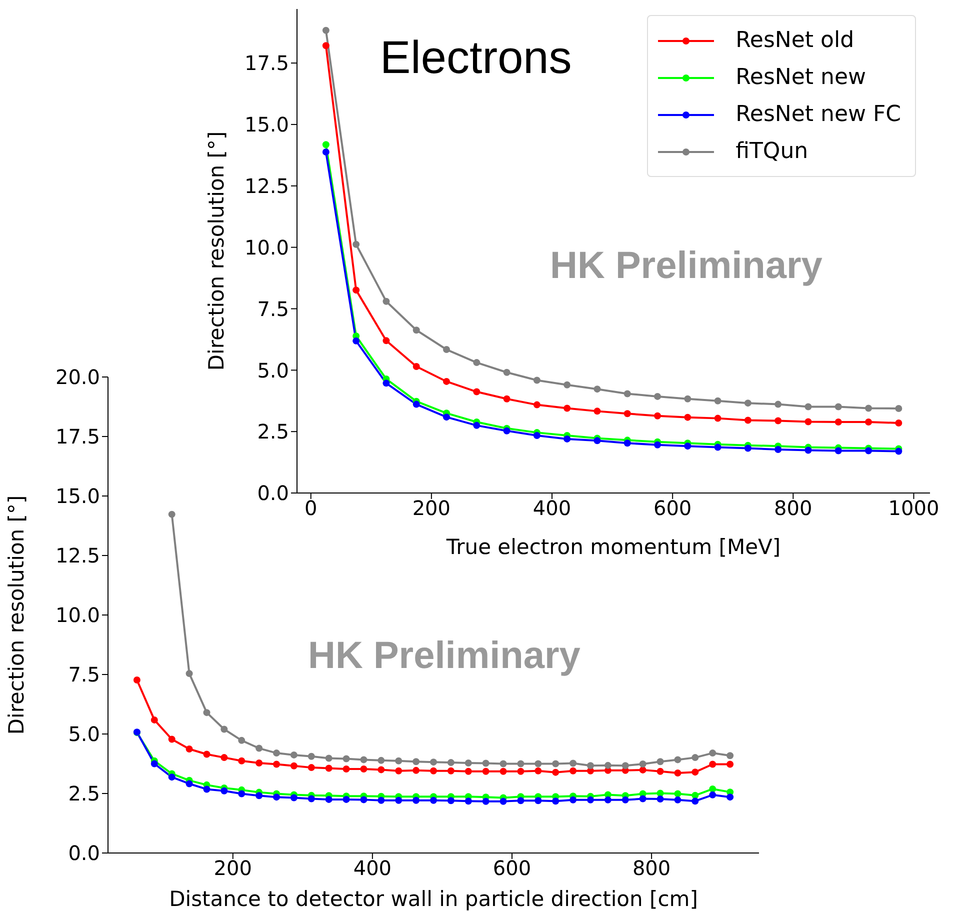 This screenshot has width=953, height=912. Describe the element at coordinates (433, 899) in the screenshot. I see `x-axis-title: Distance to detector wall in particle direction [cm]` at that location.